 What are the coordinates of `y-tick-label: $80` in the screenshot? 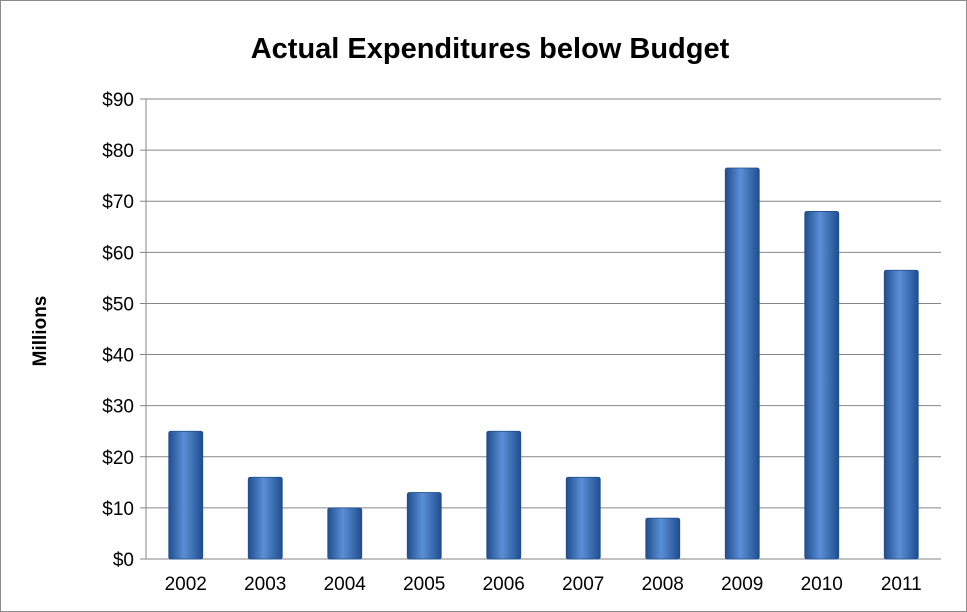 It's located at (118, 151).